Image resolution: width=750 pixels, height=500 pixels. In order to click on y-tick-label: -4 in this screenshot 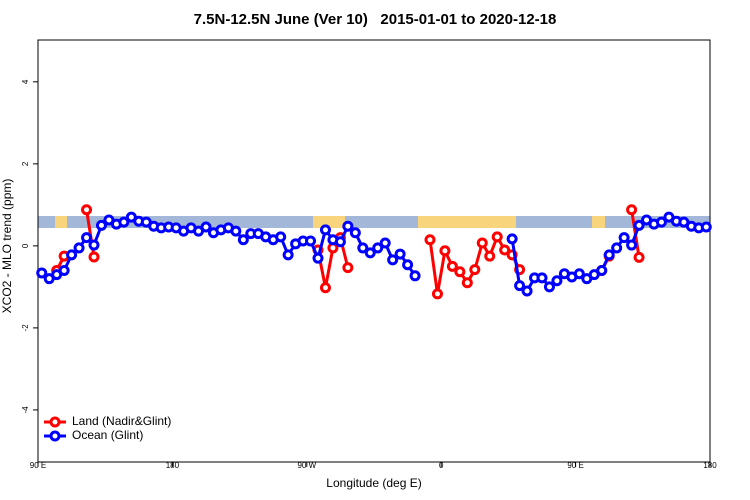, I will do `click(25, 410)`.